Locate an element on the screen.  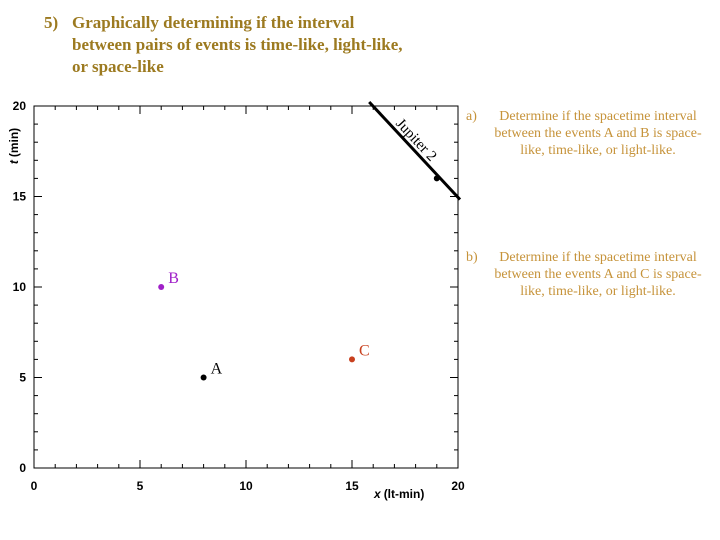
x-axis-var: x is located at coordinates (377, 494).